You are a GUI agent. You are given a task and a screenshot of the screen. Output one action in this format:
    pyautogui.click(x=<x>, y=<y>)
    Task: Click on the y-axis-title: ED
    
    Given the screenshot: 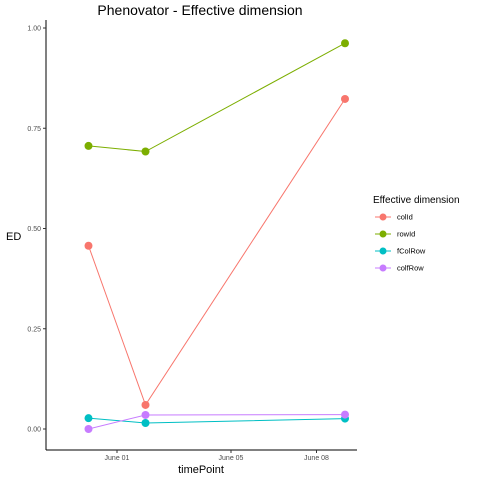 What is the action you would take?
    pyautogui.click(x=13, y=237)
    